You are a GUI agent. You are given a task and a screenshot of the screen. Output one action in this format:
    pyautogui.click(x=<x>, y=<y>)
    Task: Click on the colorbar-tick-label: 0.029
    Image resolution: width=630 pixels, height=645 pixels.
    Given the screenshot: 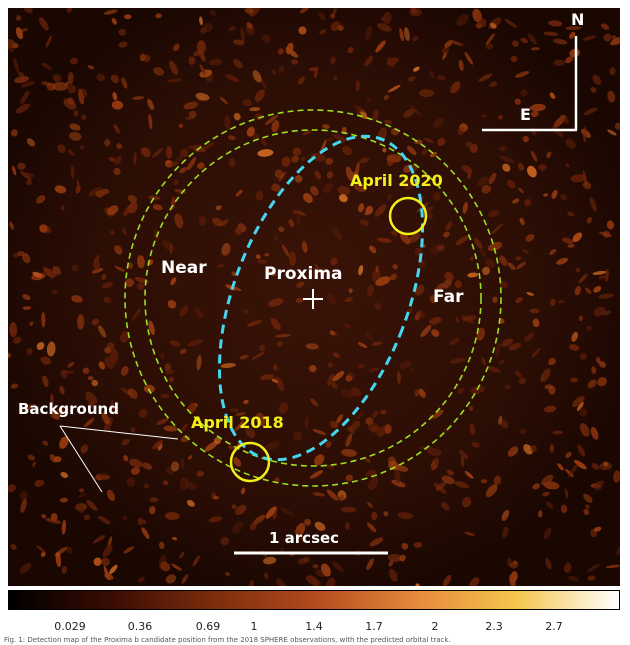 What is the action you would take?
    pyautogui.click(x=70, y=626)
    